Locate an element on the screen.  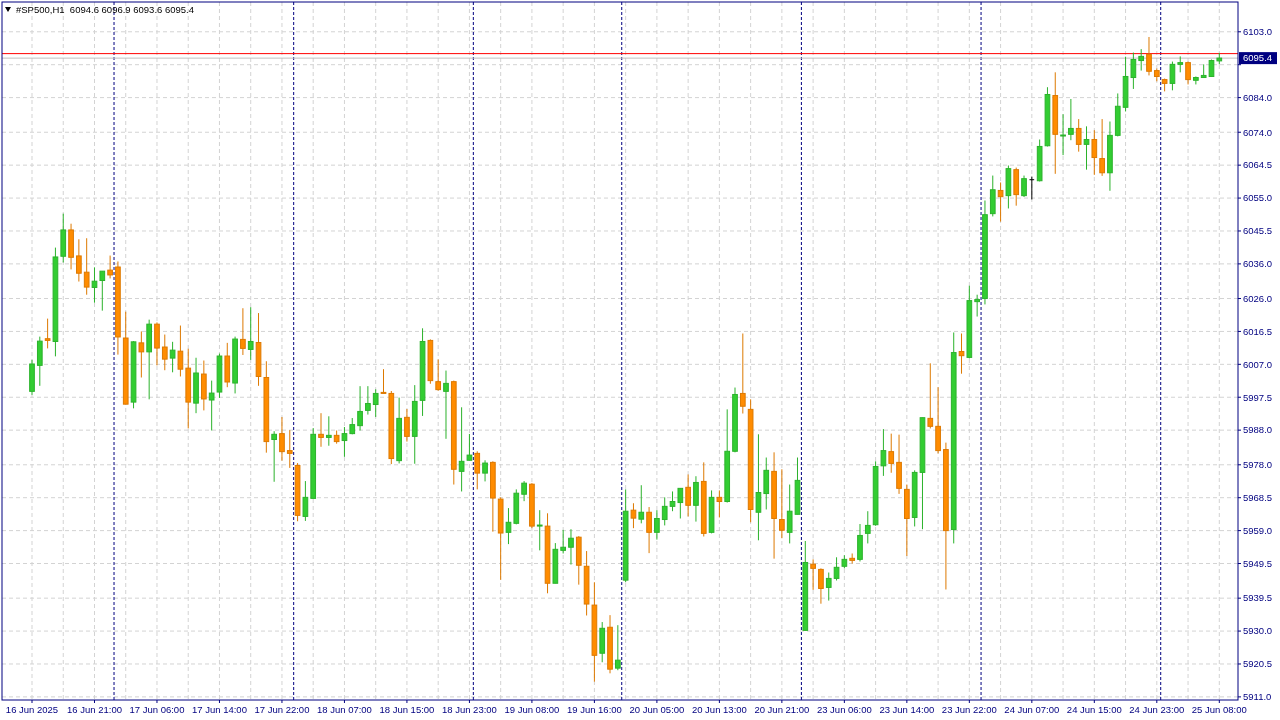
y-tick-label: 5997.5 is located at coordinates (1258, 397).